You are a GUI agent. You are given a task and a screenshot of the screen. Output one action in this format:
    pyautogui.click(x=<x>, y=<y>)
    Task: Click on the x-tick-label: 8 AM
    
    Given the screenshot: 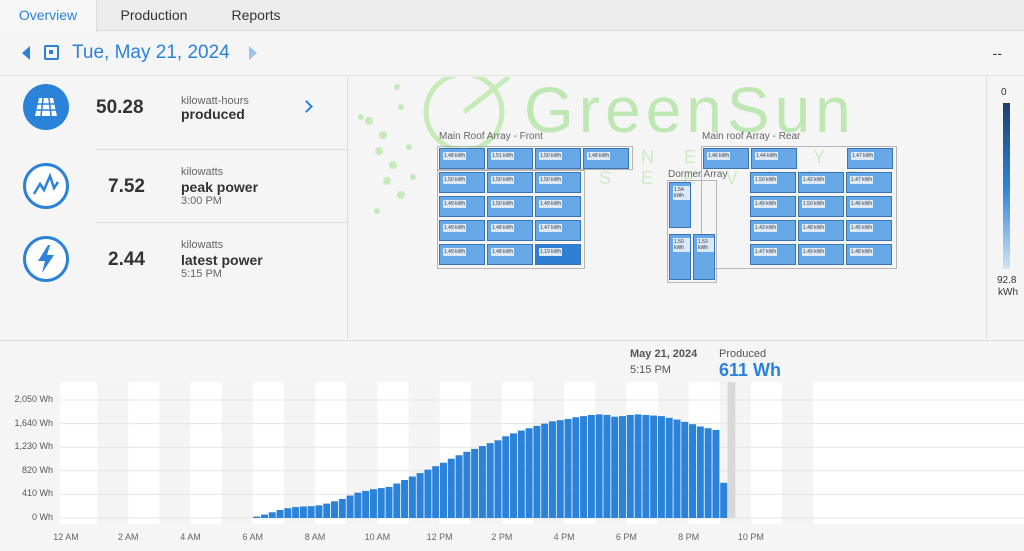 What is the action you would take?
    pyautogui.click(x=315, y=537)
    